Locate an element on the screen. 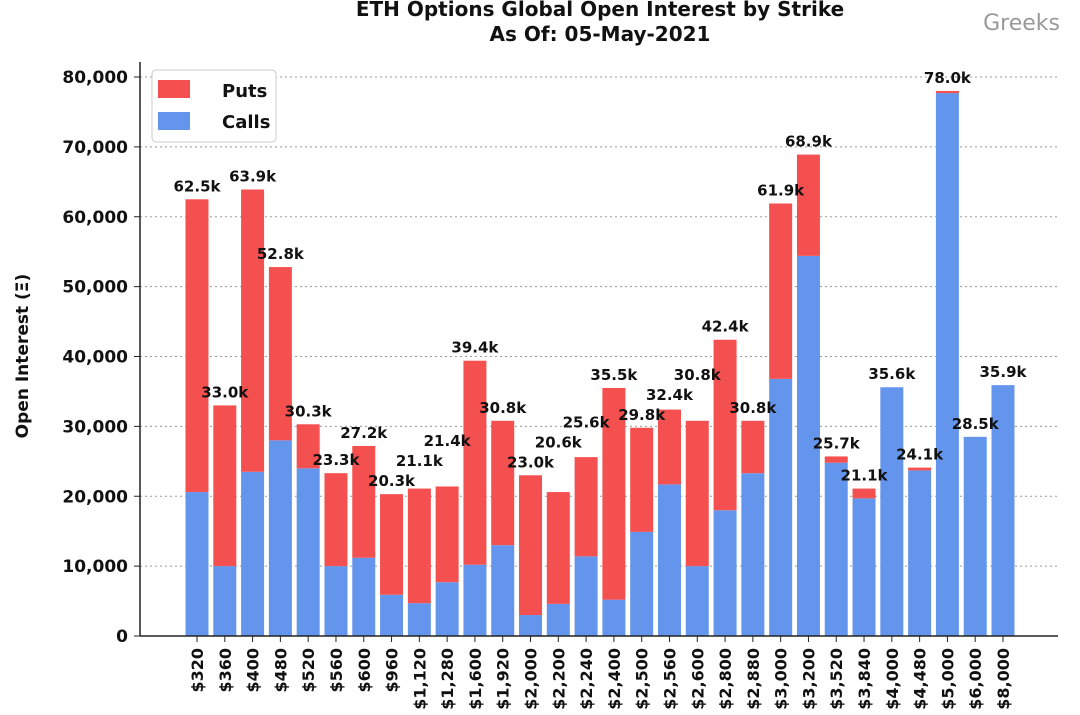 The width and height of the screenshot is (1080, 715). data-label: 68.9k is located at coordinates (809, 142).